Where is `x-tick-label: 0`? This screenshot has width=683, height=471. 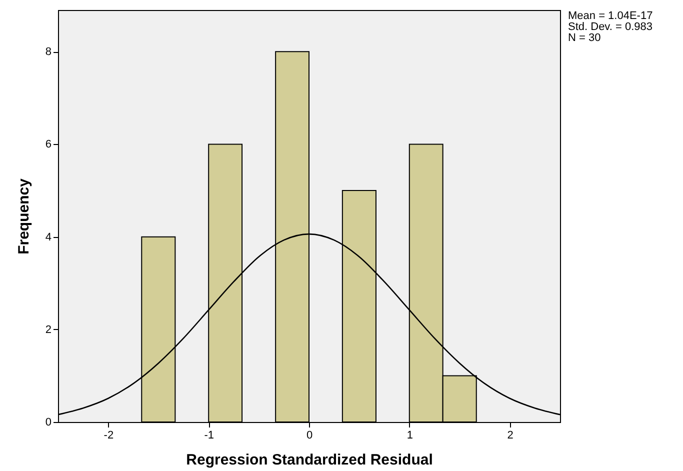
x-tick-label: 0 is located at coordinates (309, 436).